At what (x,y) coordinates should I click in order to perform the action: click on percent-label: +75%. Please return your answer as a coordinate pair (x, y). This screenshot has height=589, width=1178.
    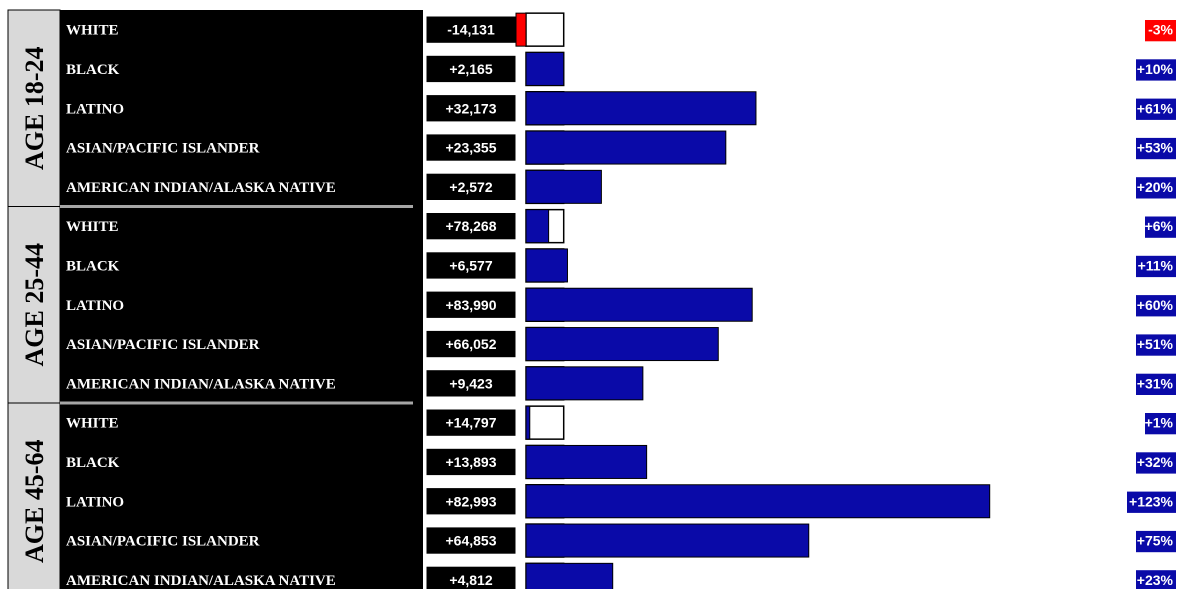
    Looking at the image, I should click on (1155, 541).